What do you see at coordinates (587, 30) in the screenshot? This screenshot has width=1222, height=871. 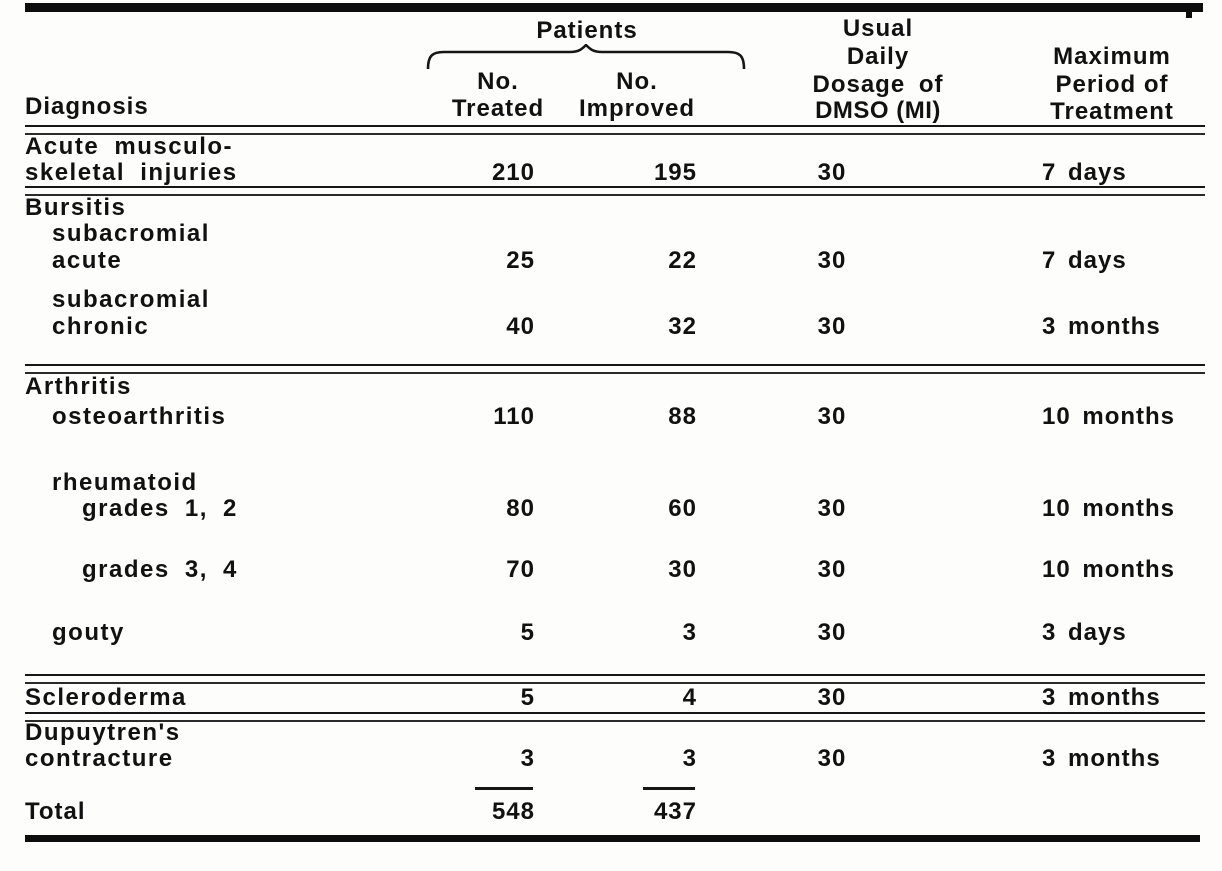 I see `column-group-patients: Patients` at bounding box center [587, 30].